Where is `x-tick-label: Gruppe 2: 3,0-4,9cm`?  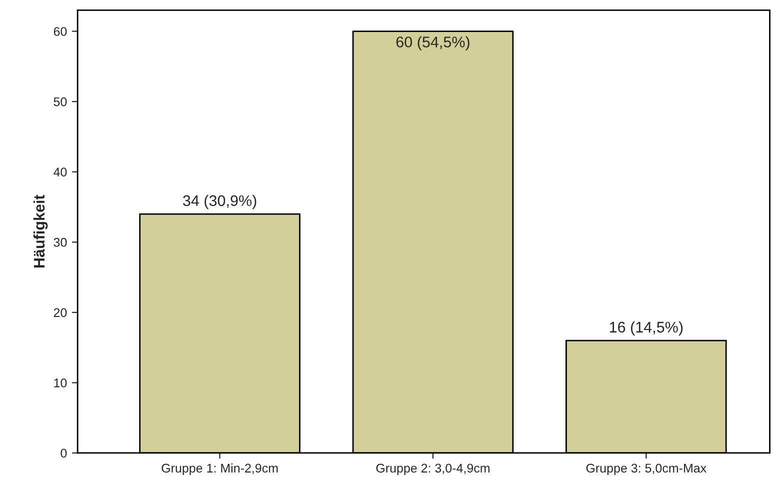 x-tick-label: Gruppe 2: 3,0-4,9cm is located at coordinates (433, 470).